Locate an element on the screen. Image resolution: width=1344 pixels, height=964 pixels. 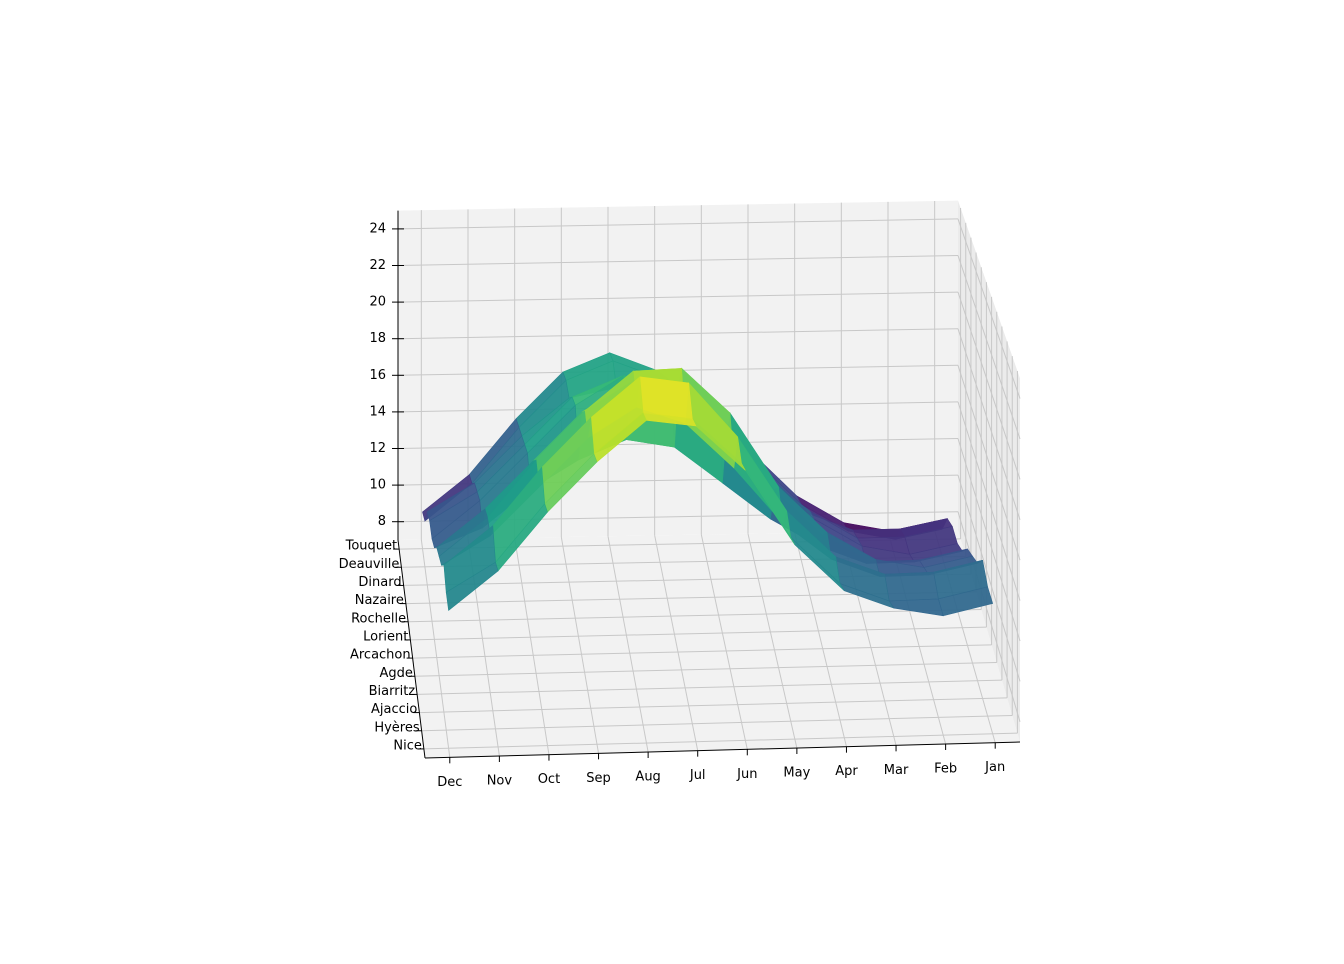
y-tick-label: Biarritz is located at coordinates (392, 691).